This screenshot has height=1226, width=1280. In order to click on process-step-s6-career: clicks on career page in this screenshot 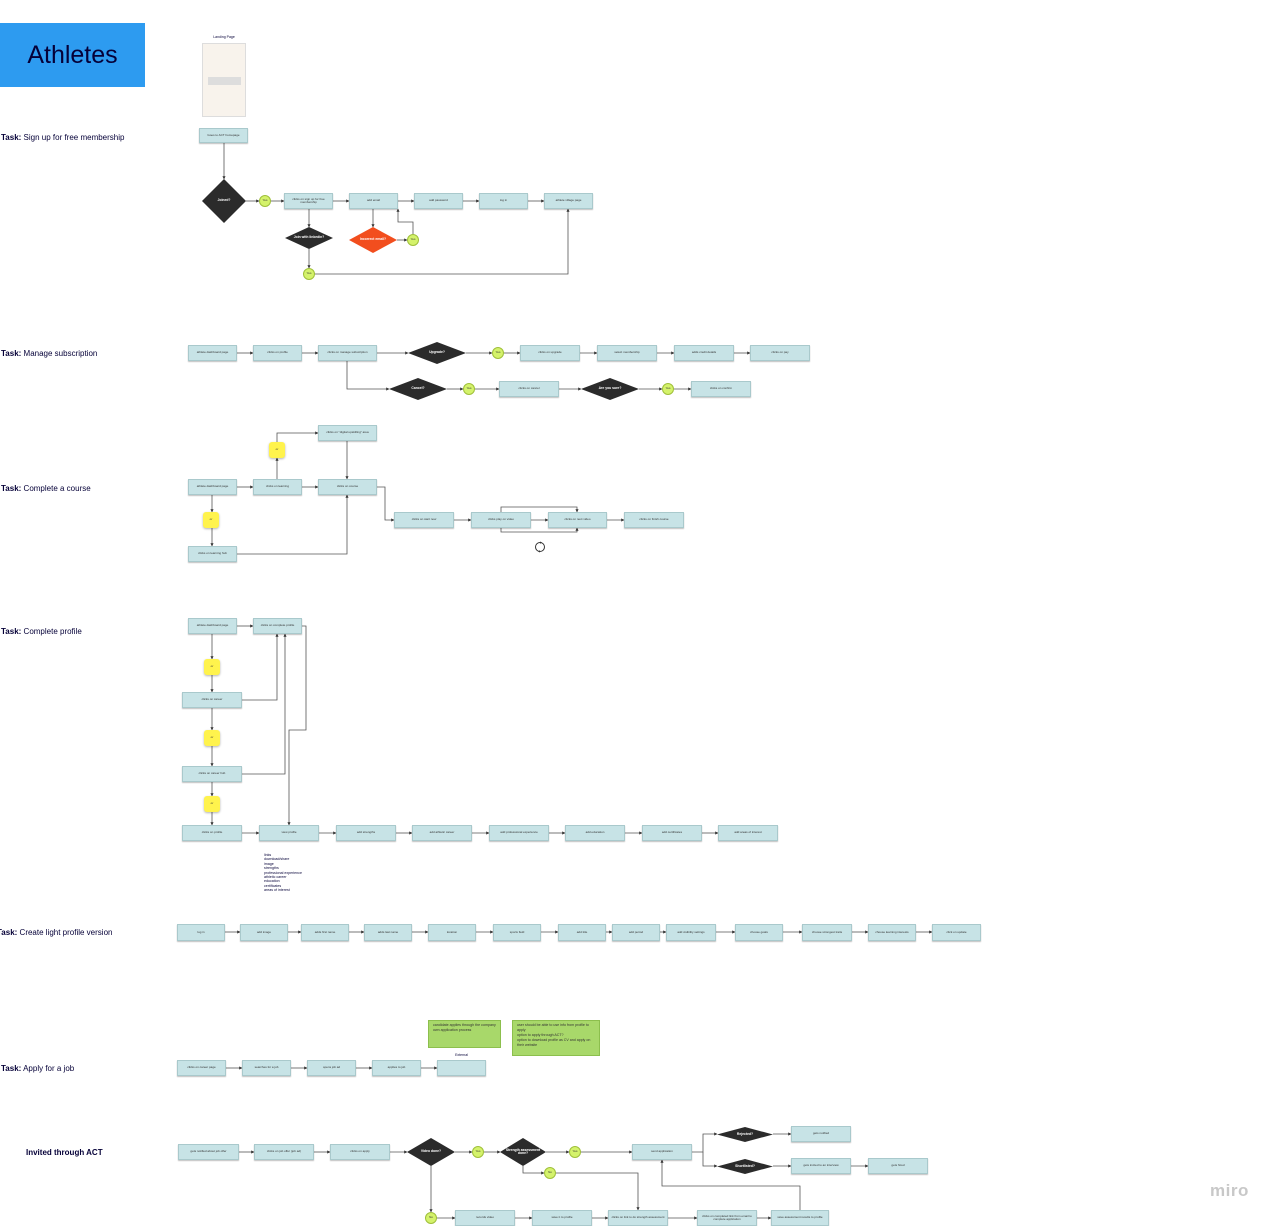, I will do `click(201, 1068)`.